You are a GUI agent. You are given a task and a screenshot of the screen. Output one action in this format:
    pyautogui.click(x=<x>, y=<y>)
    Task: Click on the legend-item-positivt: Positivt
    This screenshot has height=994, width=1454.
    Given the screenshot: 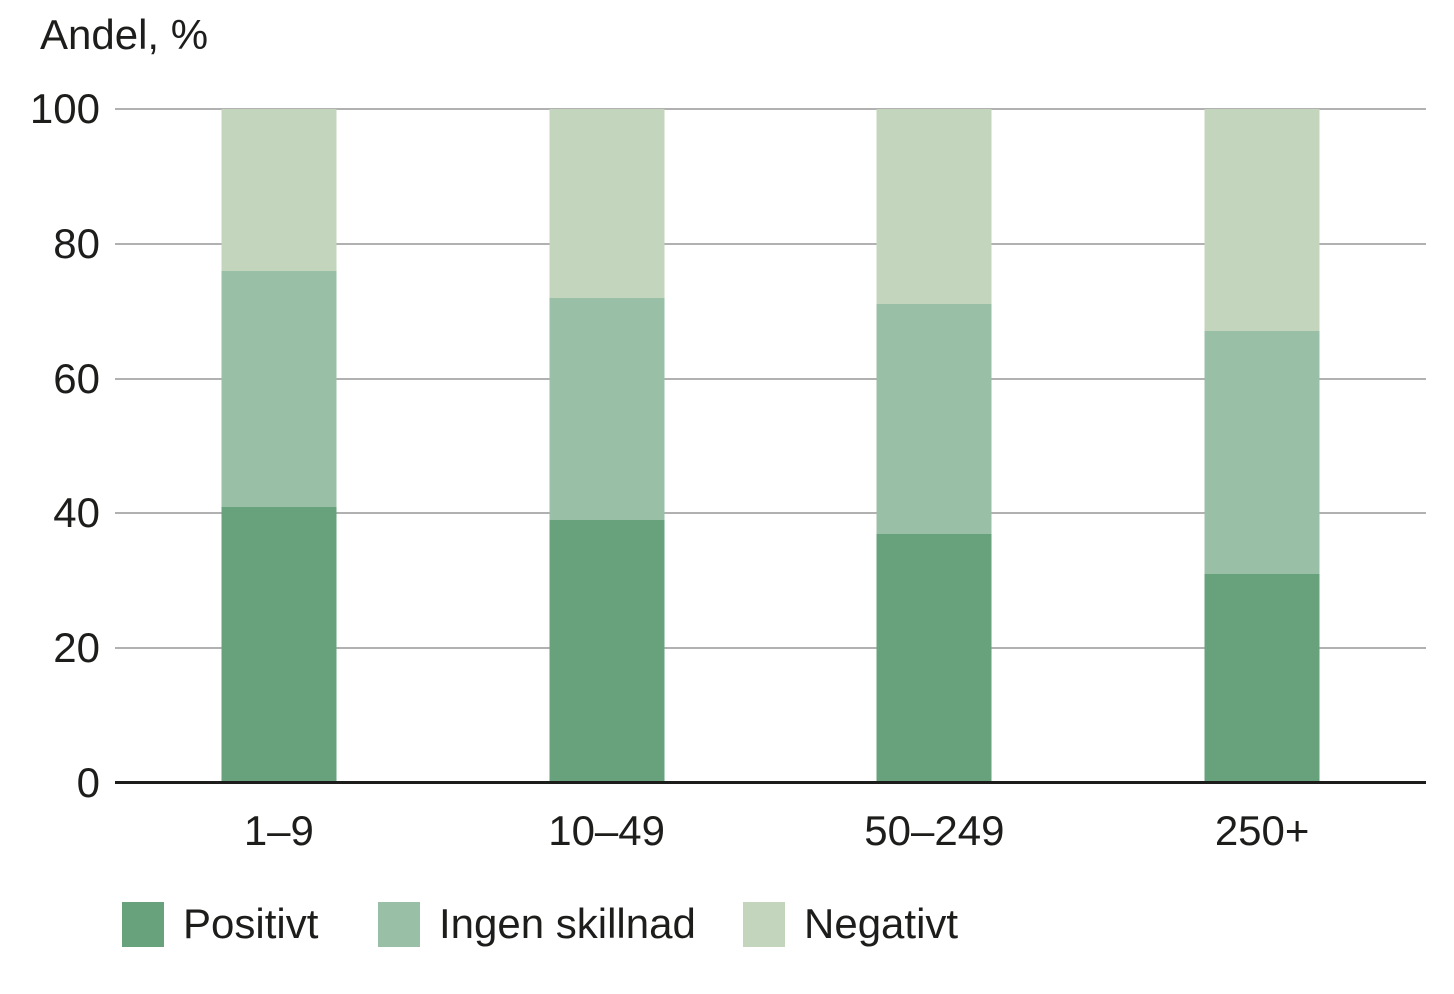 What is the action you would take?
    pyautogui.click(x=220, y=924)
    